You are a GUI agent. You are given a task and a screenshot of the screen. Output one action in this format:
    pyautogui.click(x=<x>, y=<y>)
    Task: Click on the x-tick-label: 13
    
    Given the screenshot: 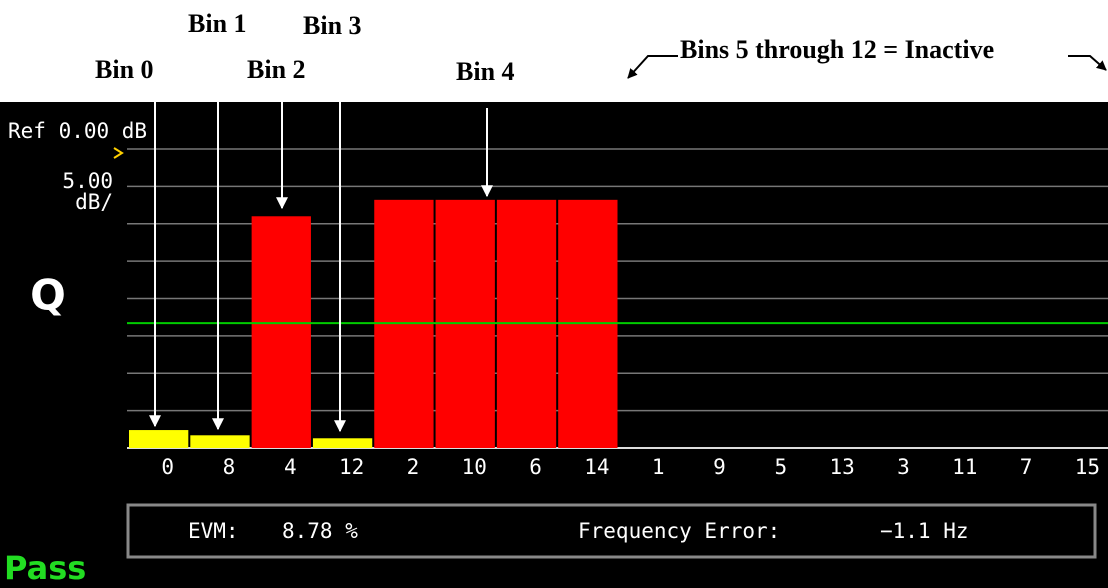 What is the action you would take?
    pyautogui.click(x=841, y=467)
    